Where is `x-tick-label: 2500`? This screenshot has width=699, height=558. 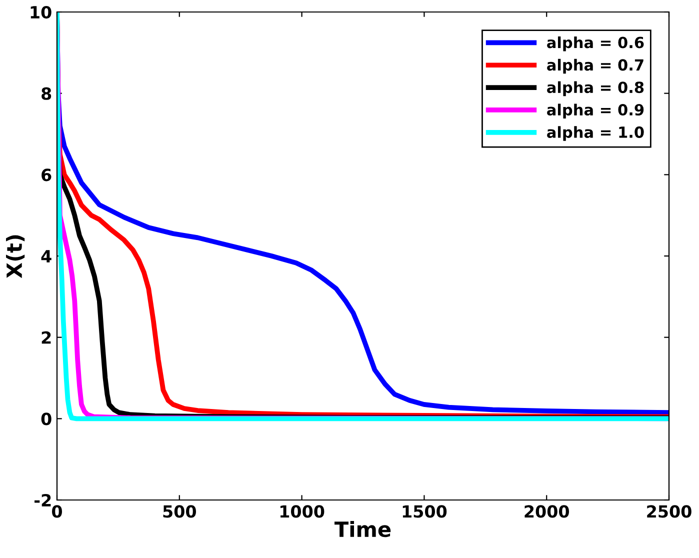 x-tick-label: 2500 is located at coordinates (669, 511).